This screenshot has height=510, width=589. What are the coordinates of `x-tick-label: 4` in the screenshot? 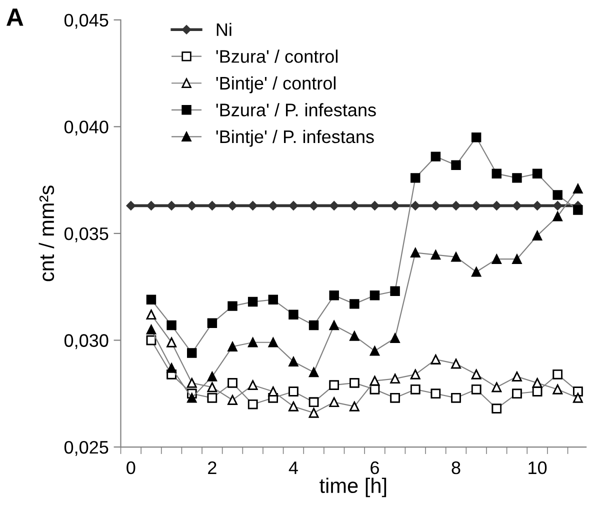 It's located at (293, 468).